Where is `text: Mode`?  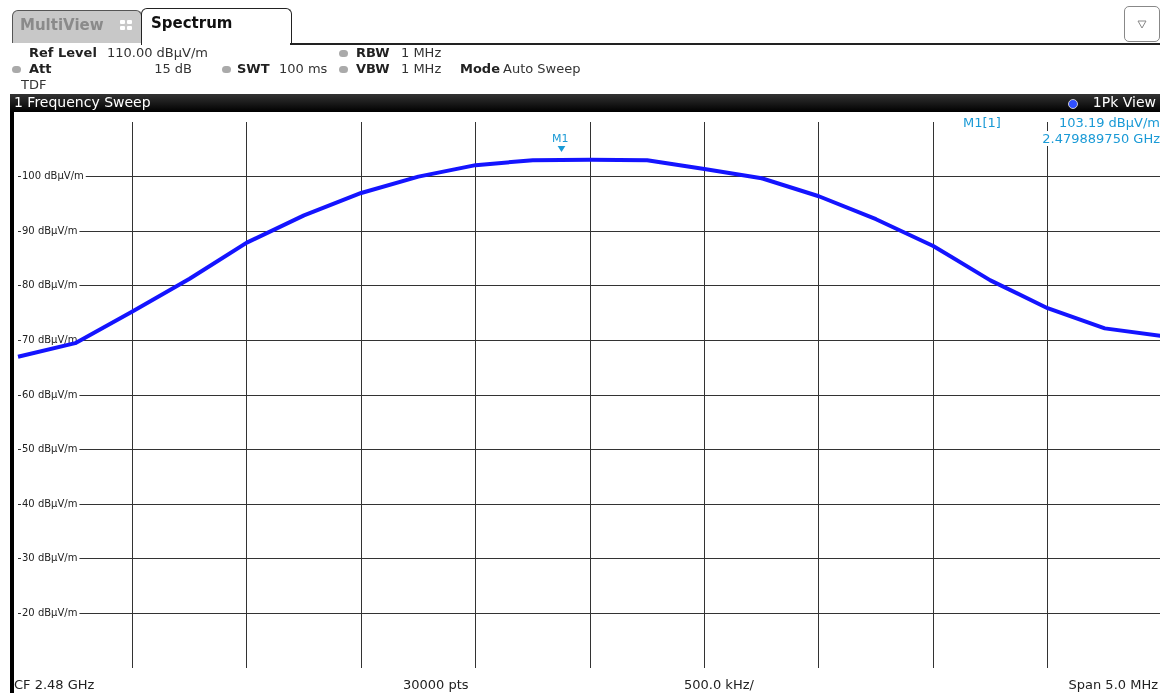
text: Mode is located at coordinates (480, 68).